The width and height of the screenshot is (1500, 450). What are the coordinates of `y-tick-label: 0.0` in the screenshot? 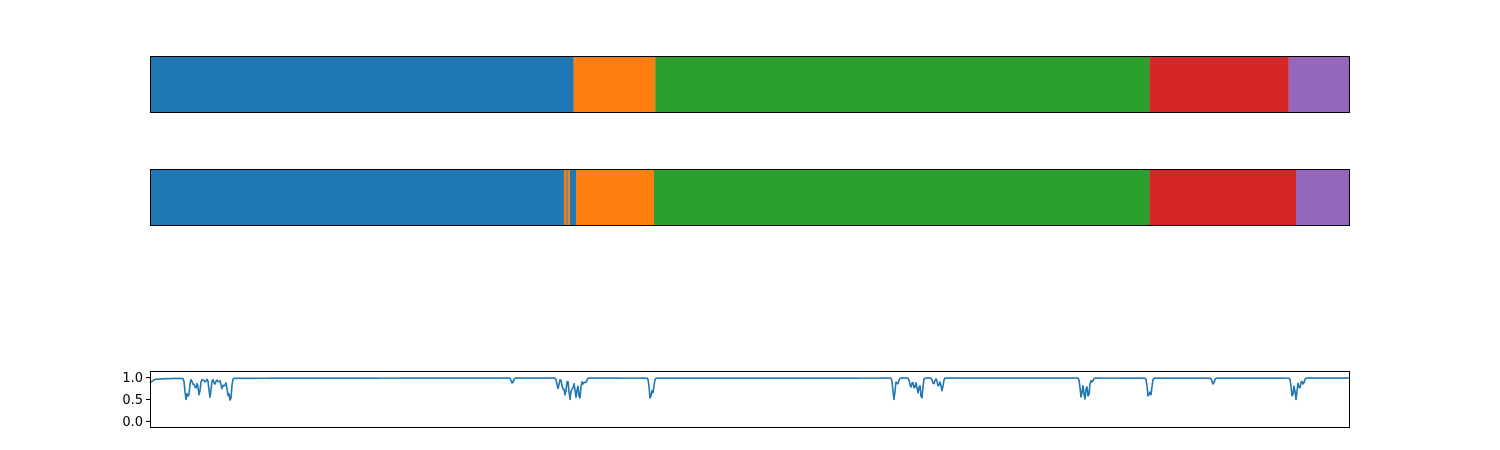 It's located at (132, 422).